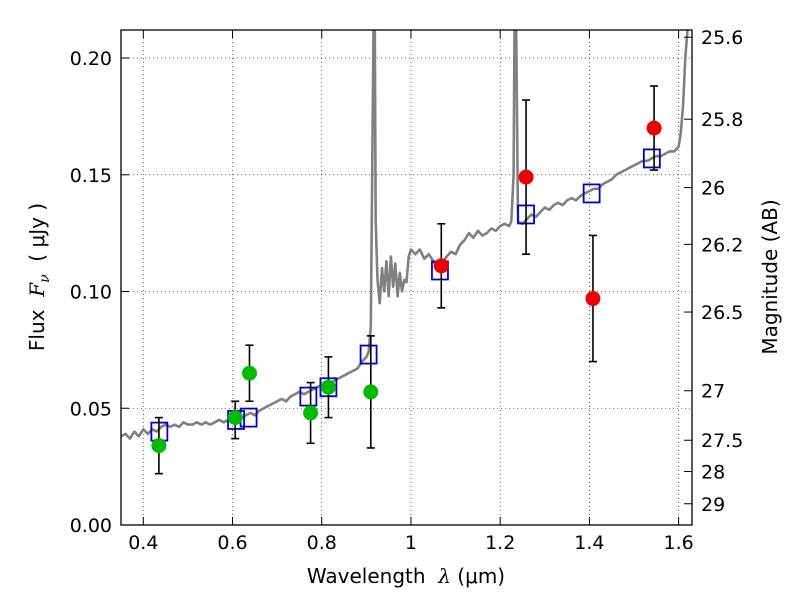  I want to click on y2-tick-label: 29, so click(713, 505).